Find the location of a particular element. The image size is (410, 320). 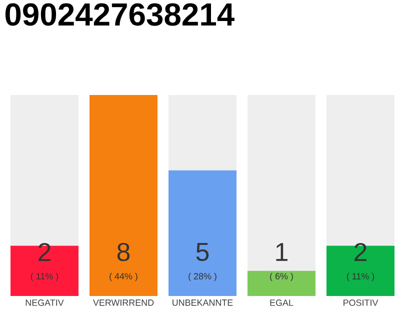

x-tick-label: POSITIV is located at coordinates (361, 303).